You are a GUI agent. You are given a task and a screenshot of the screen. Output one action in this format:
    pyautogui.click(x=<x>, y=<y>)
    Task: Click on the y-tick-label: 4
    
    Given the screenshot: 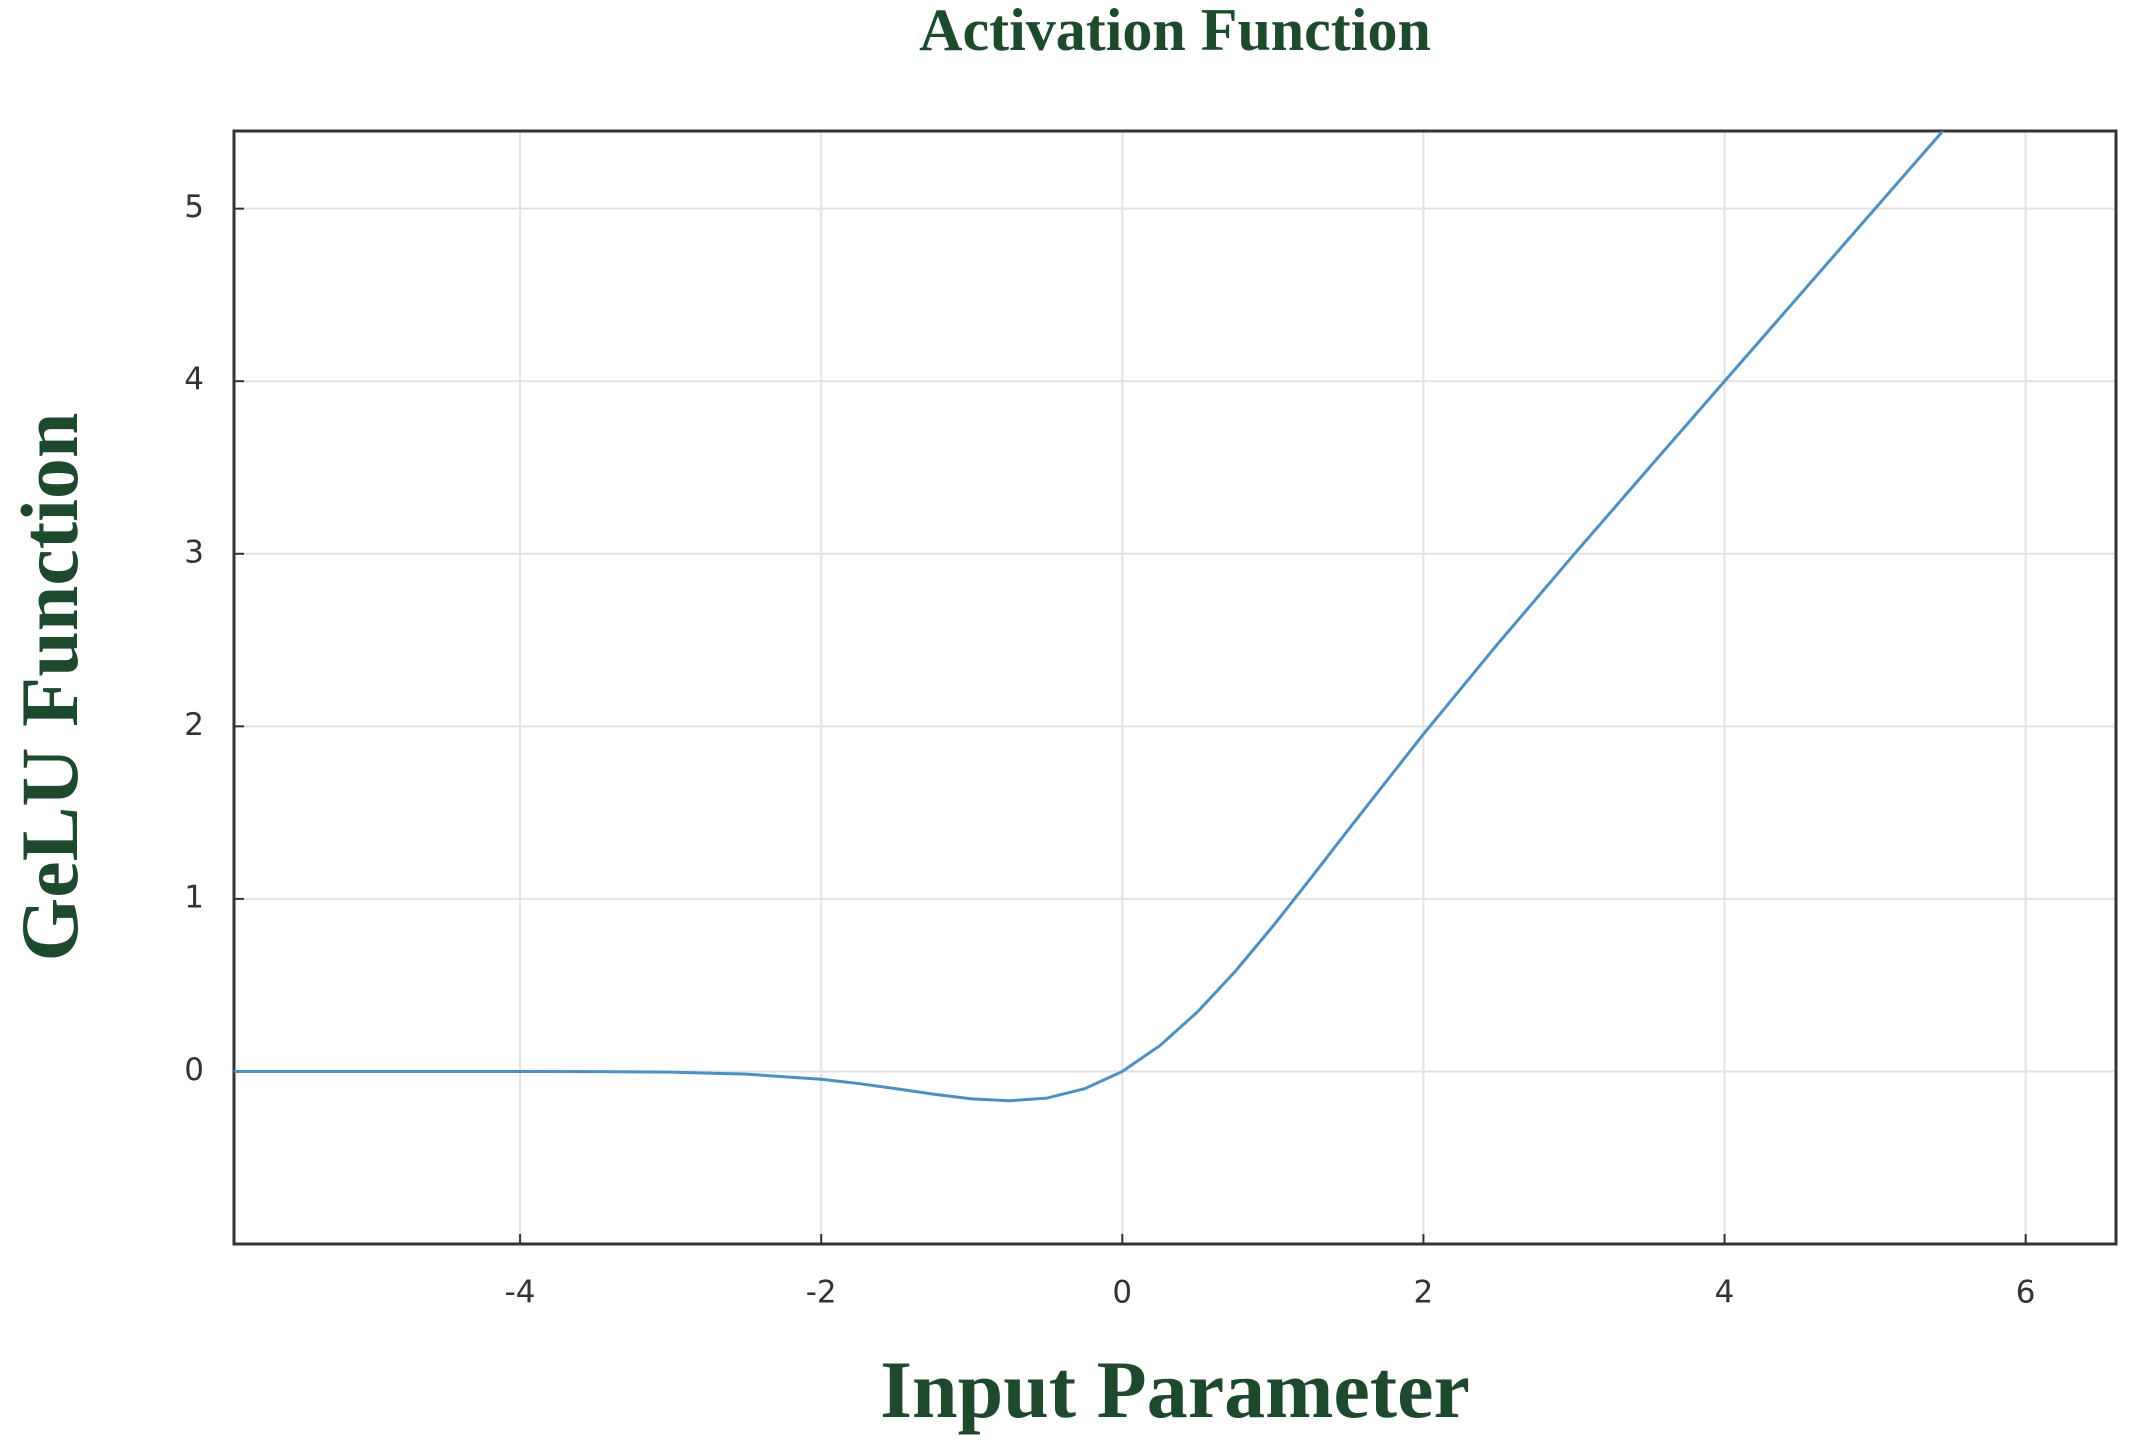 What is the action you would take?
    pyautogui.click(x=194, y=380)
    